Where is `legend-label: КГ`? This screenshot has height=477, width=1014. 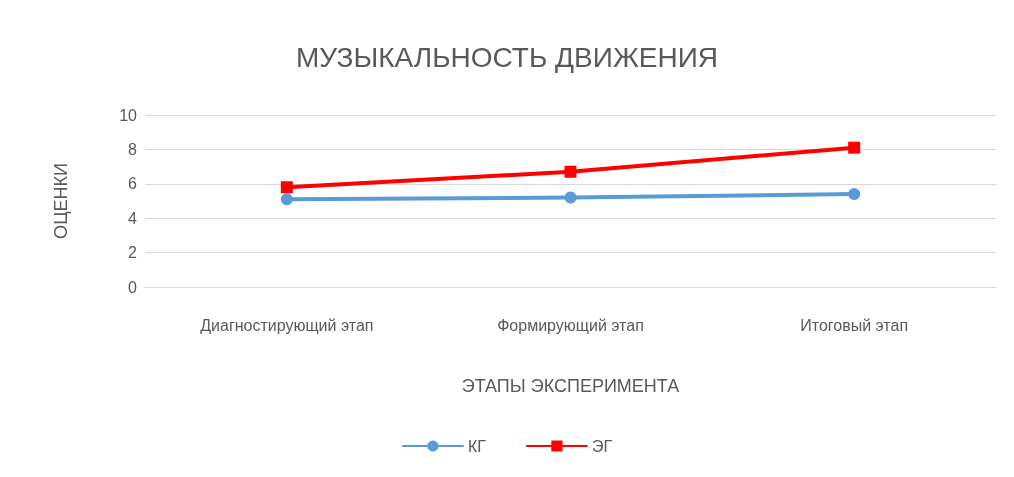 legend-label: КГ is located at coordinates (477, 446).